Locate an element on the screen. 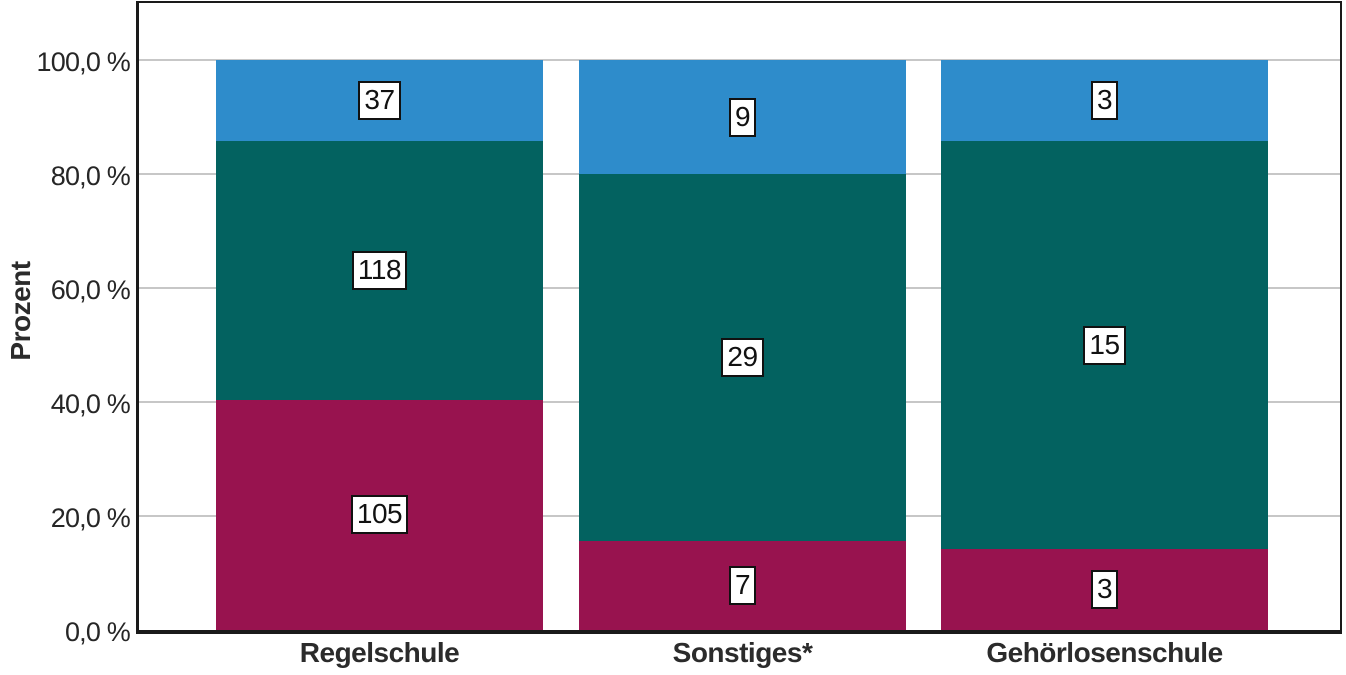 This screenshot has width=1346, height=675. value-label-box: 7 is located at coordinates (742, 586).